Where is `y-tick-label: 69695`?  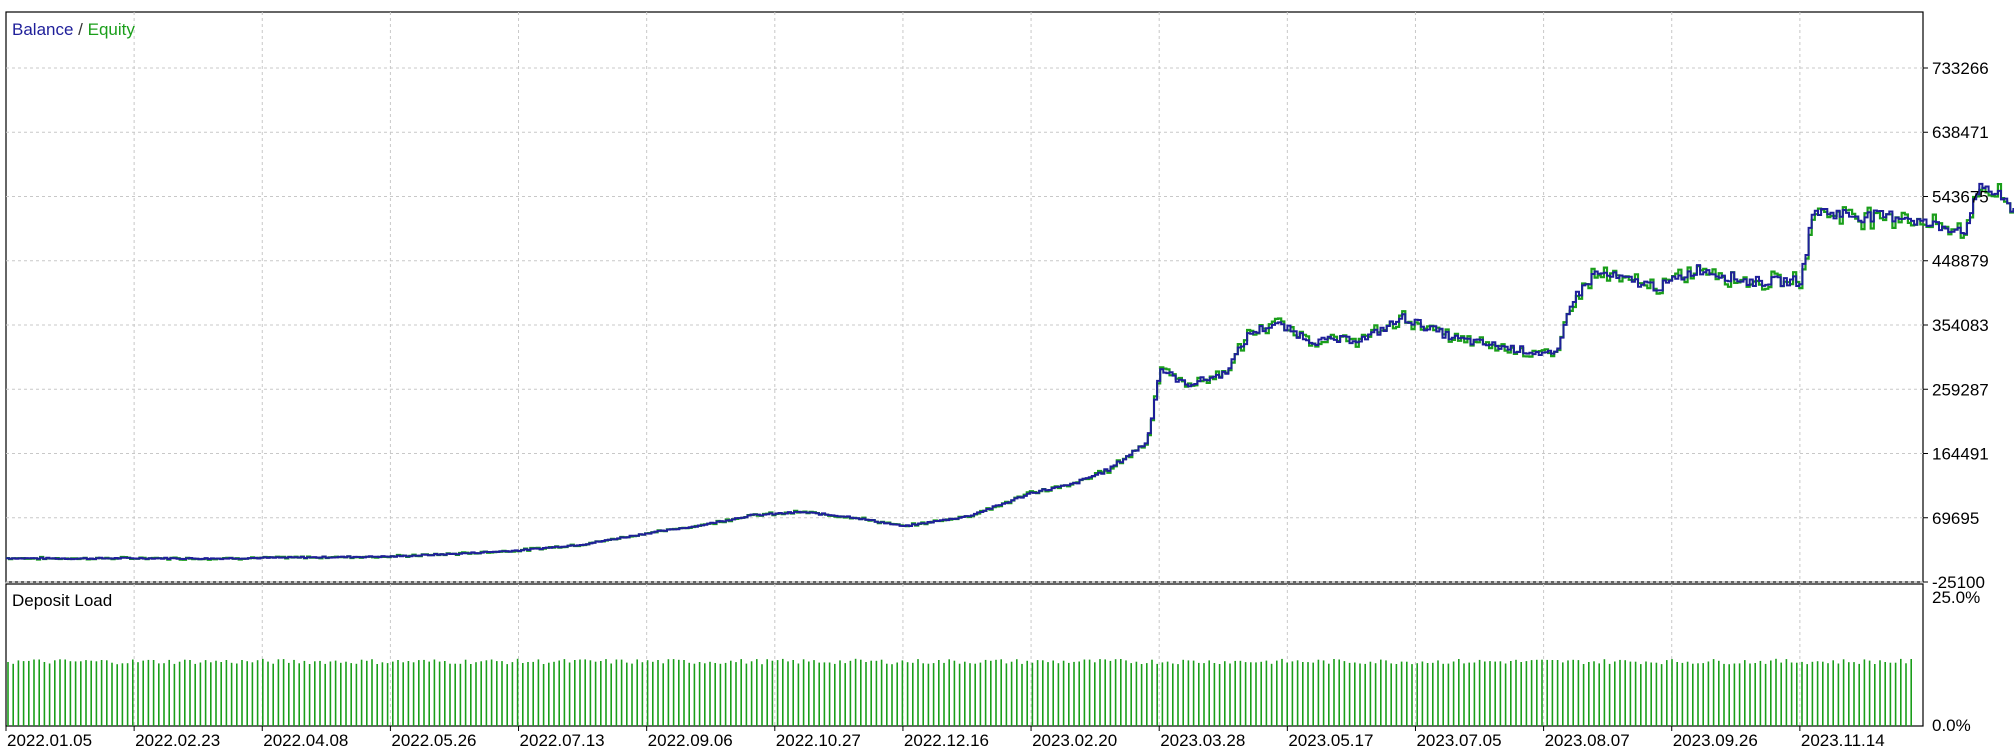
y-tick-label: 69695 is located at coordinates (1955, 518).